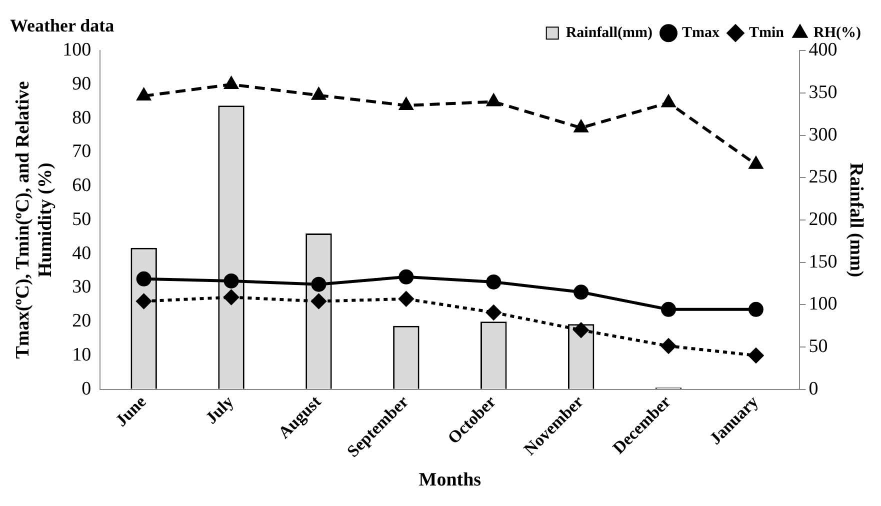 This screenshot has height=506, width=881. What do you see at coordinates (823, 261) in the screenshot?
I see `y2-tick-label: 150` at bounding box center [823, 261].